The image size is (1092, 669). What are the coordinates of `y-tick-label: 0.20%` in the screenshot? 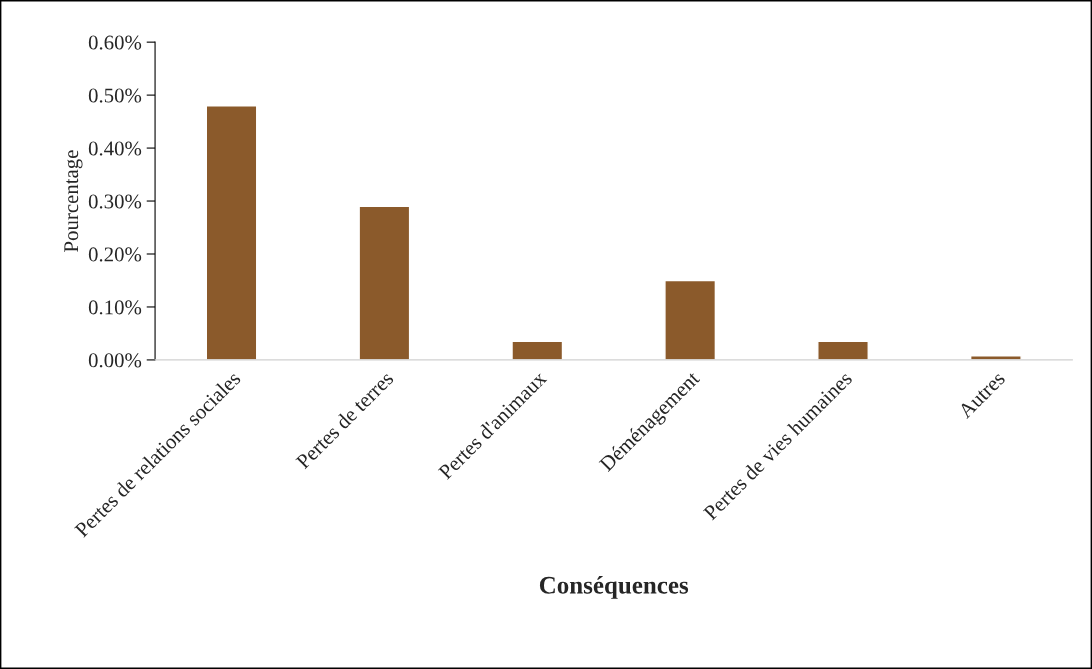 It's located at (115, 254).